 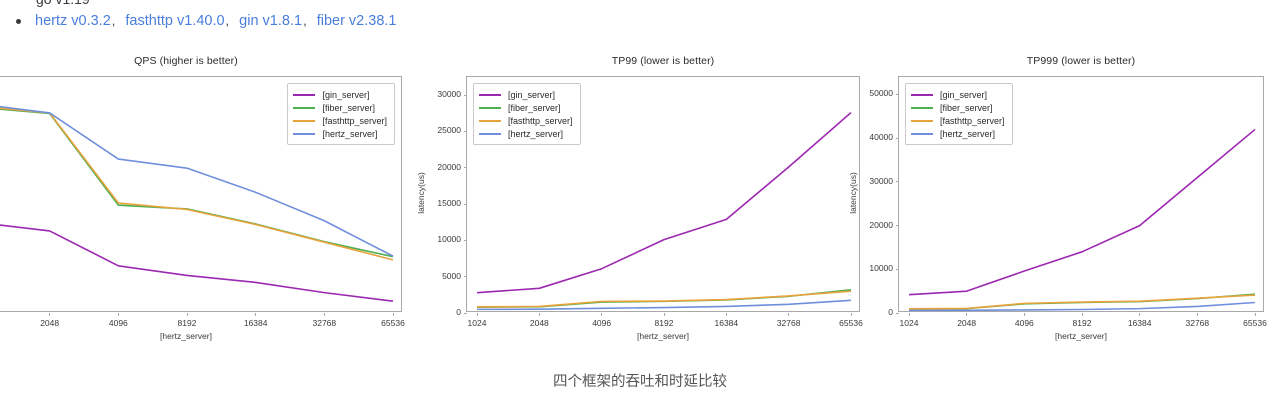 What do you see at coordinates (1082, 323) in the screenshot?
I see `x-tick-label: 8192` at bounding box center [1082, 323].